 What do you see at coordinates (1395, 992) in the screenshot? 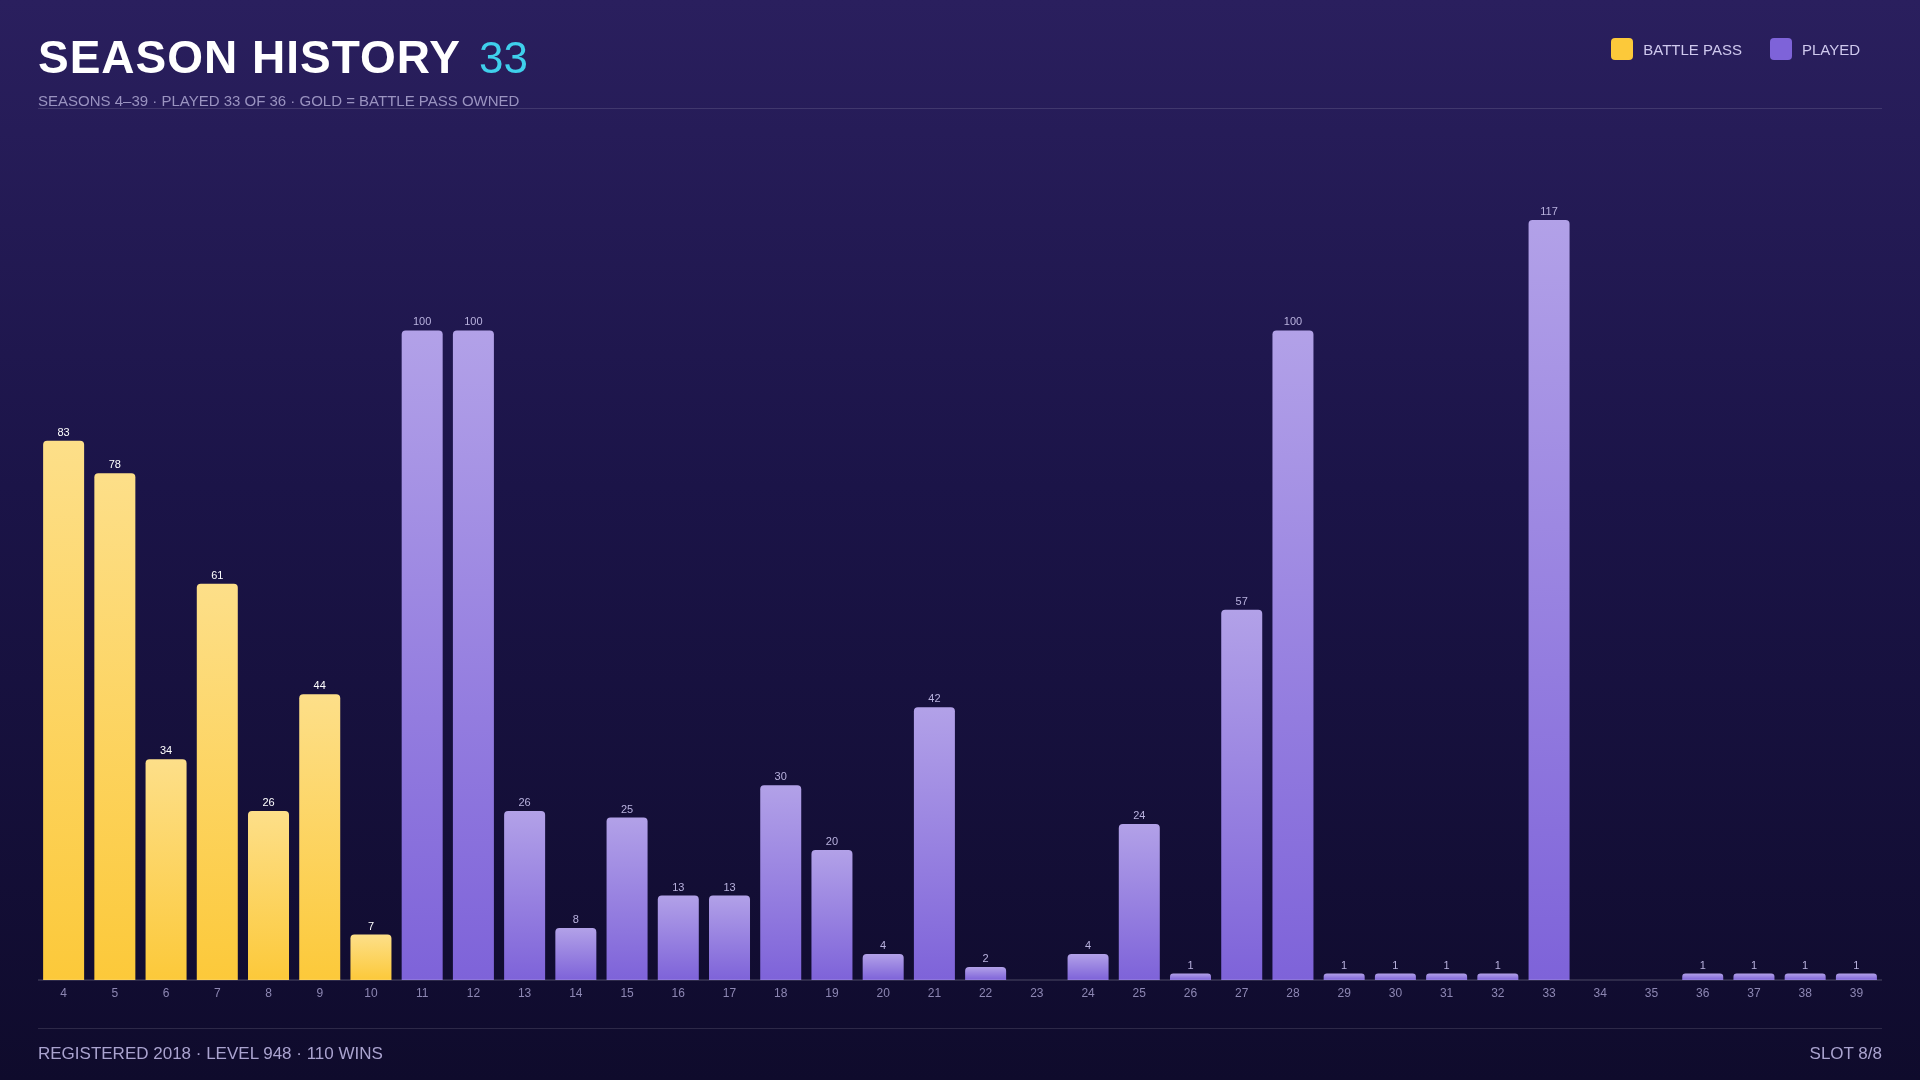
I see `x-tick-label: 30` at bounding box center [1395, 992].